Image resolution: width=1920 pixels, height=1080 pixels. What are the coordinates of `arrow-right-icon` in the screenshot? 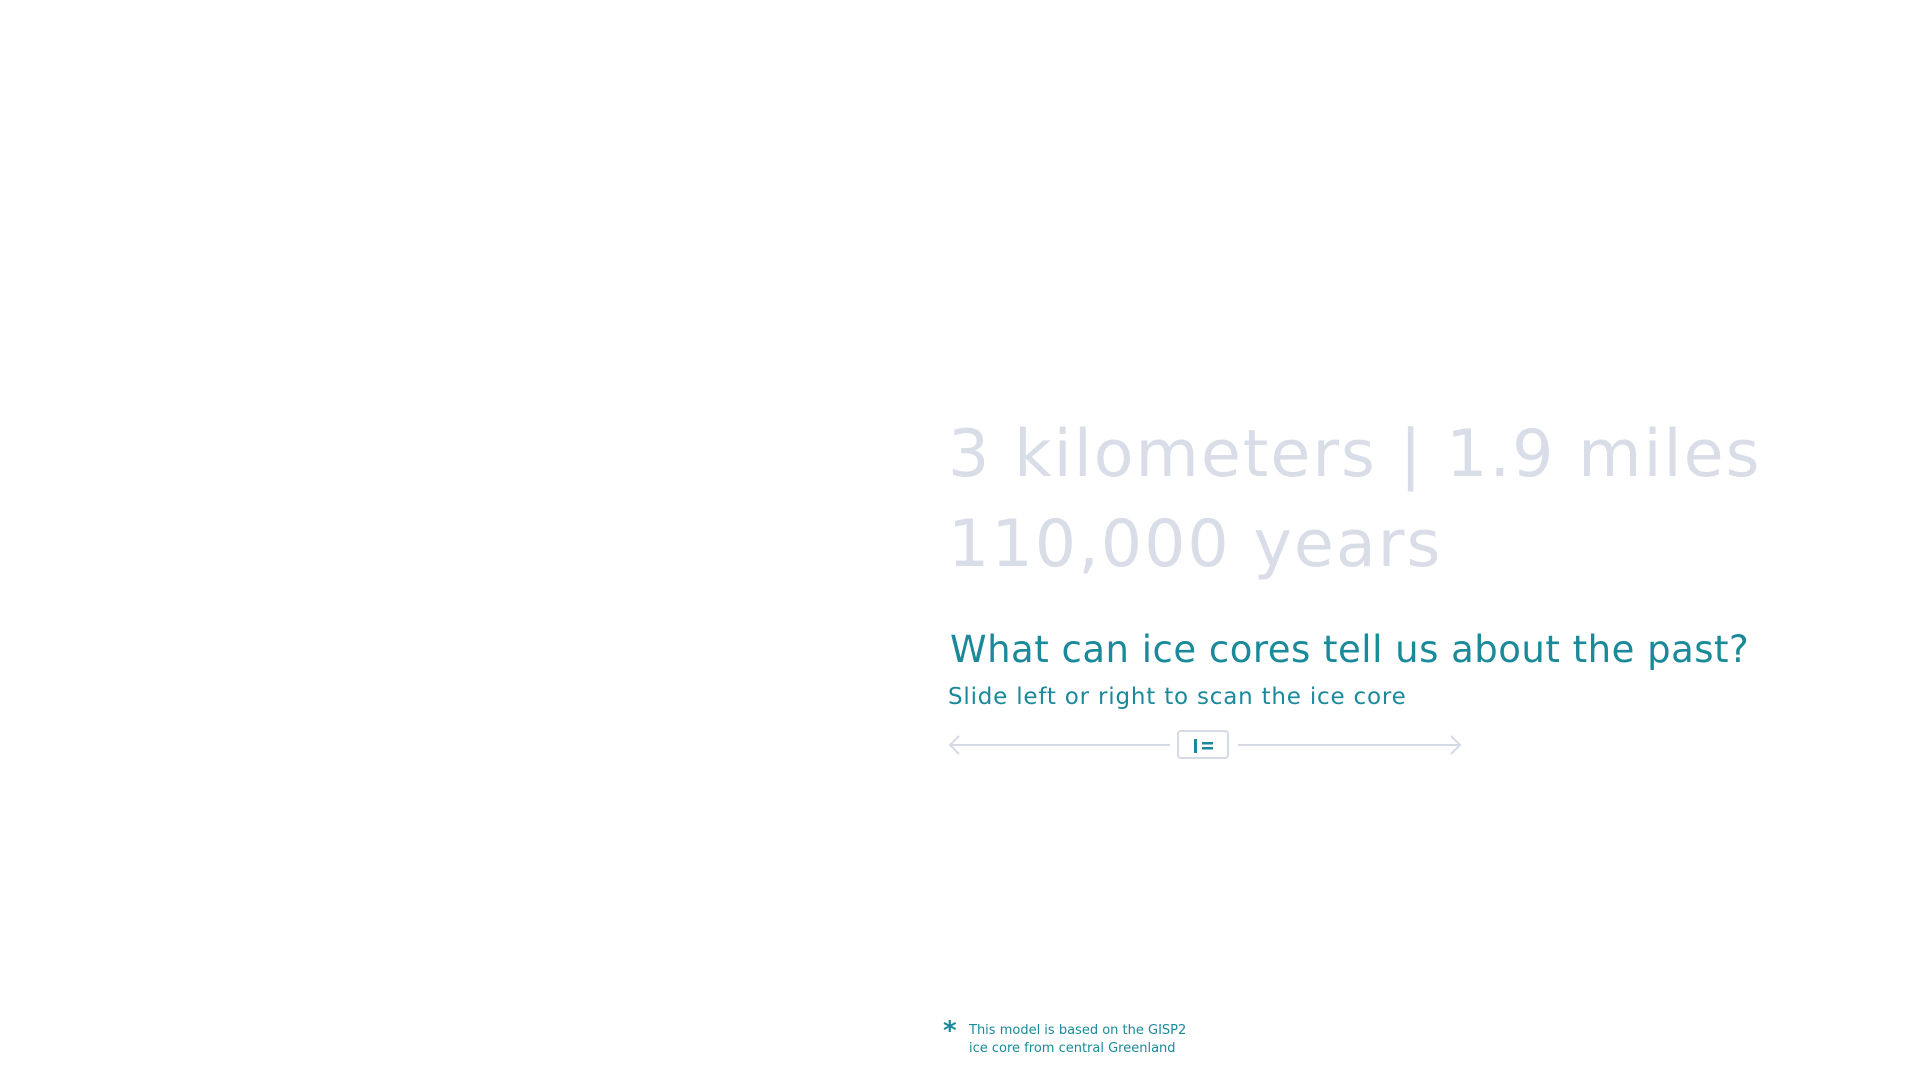 It's located at (1456, 745).